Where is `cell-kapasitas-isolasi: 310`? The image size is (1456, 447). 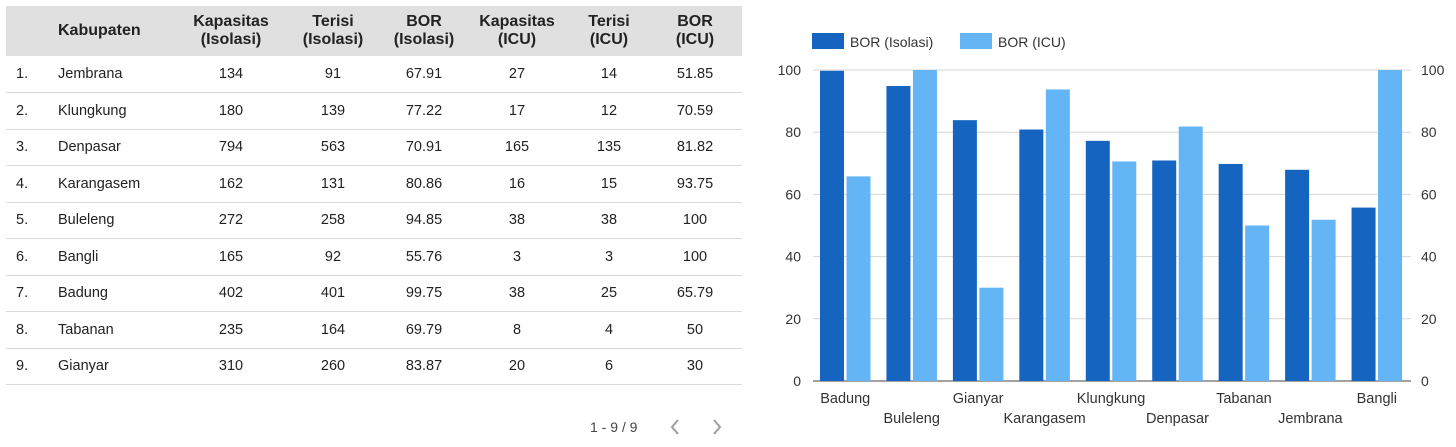 cell-kapasitas-isolasi: 310 is located at coordinates (231, 366).